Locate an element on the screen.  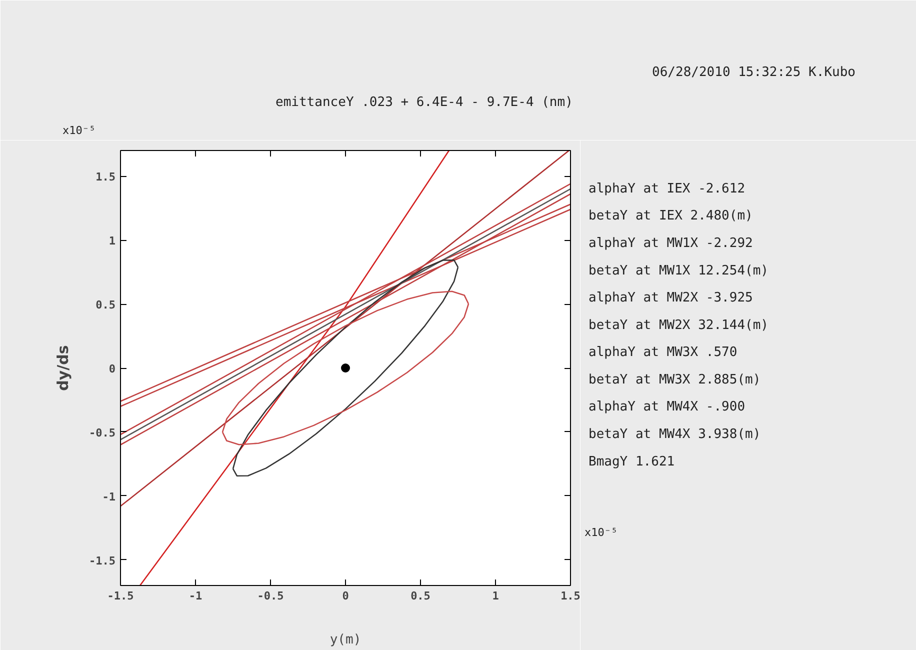
y-tick-label: 0 is located at coordinates (112, 369).